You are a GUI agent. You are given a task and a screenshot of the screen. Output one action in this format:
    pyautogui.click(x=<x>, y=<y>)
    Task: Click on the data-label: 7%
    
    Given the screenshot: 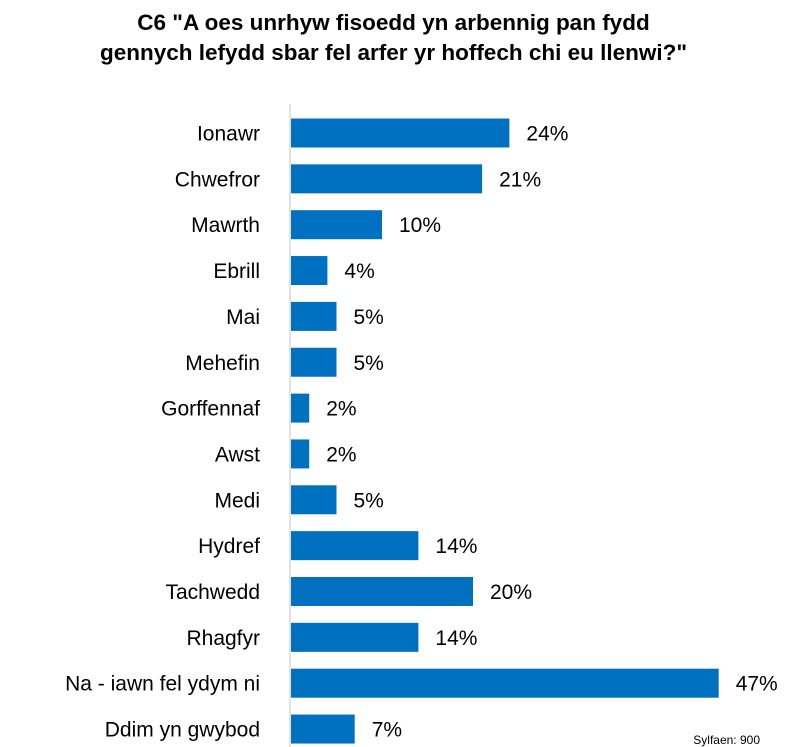 What is the action you would take?
    pyautogui.click(x=387, y=730)
    